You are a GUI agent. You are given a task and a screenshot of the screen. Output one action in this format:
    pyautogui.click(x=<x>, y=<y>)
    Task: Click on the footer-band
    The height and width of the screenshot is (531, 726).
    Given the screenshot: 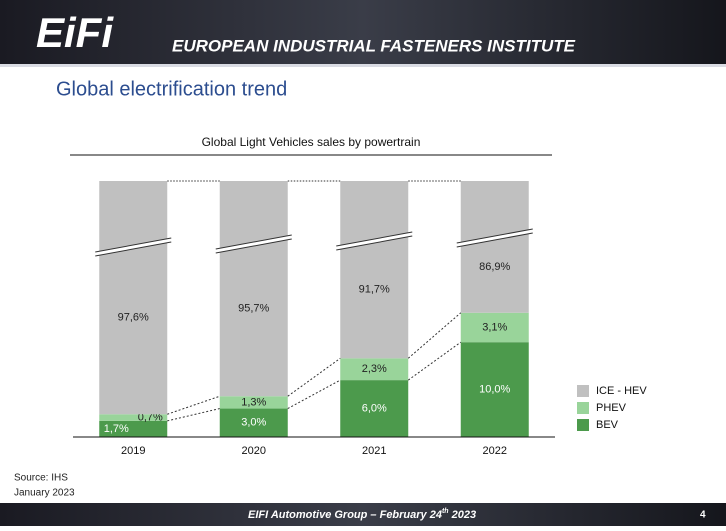 What is the action you would take?
    pyautogui.click(x=363, y=514)
    